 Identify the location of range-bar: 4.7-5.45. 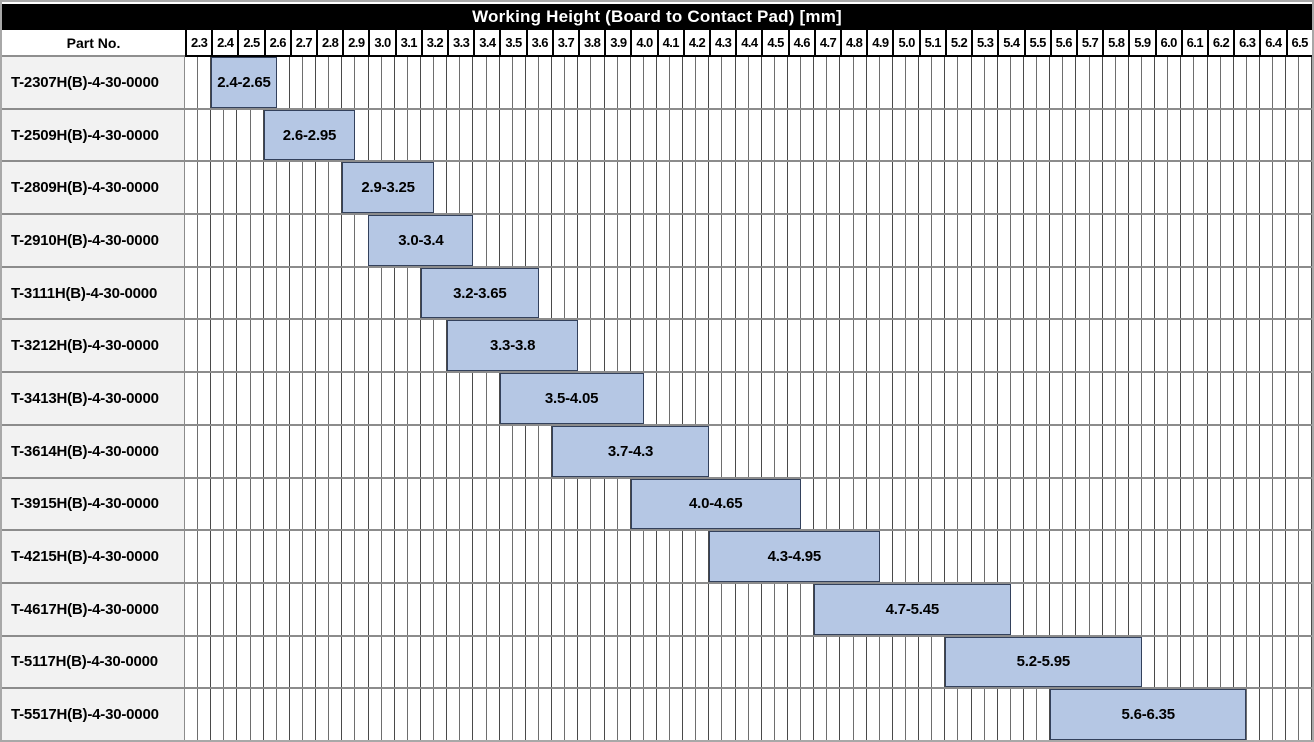
(912, 609).